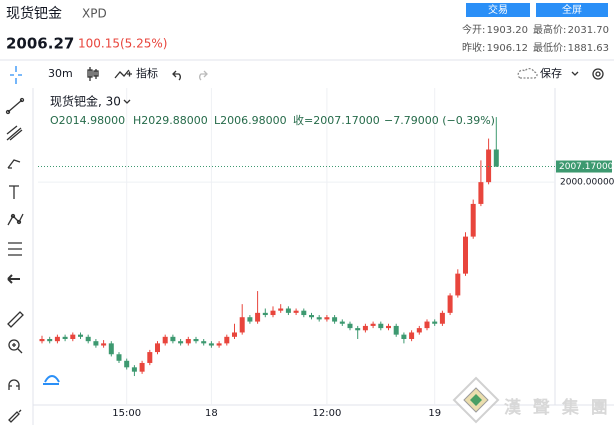 This screenshot has height=425, width=614. I want to click on interval-button: 30m, so click(60, 73).